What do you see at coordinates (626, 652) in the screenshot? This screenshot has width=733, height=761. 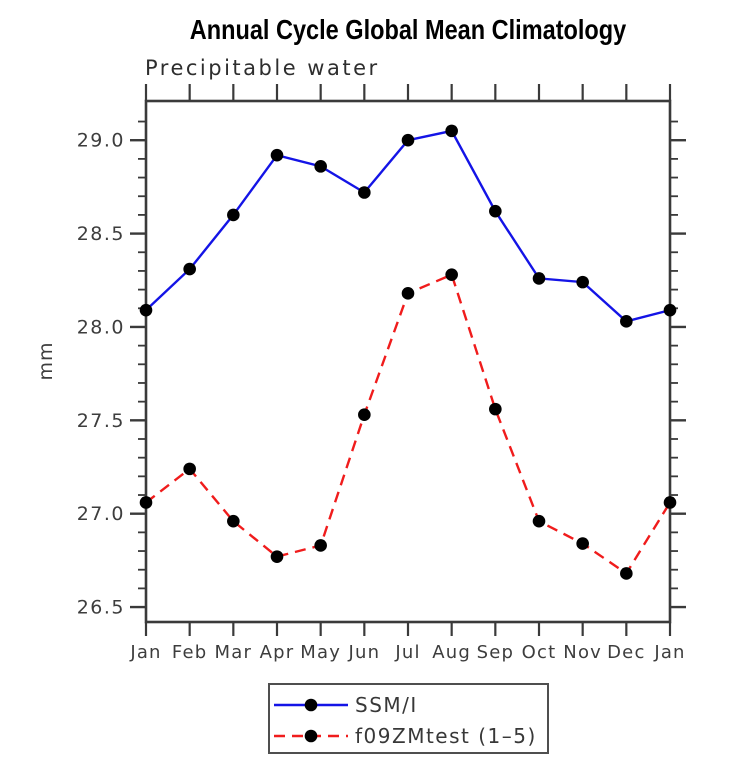 I see `x-tick-label: Dec` at bounding box center [626, 652].